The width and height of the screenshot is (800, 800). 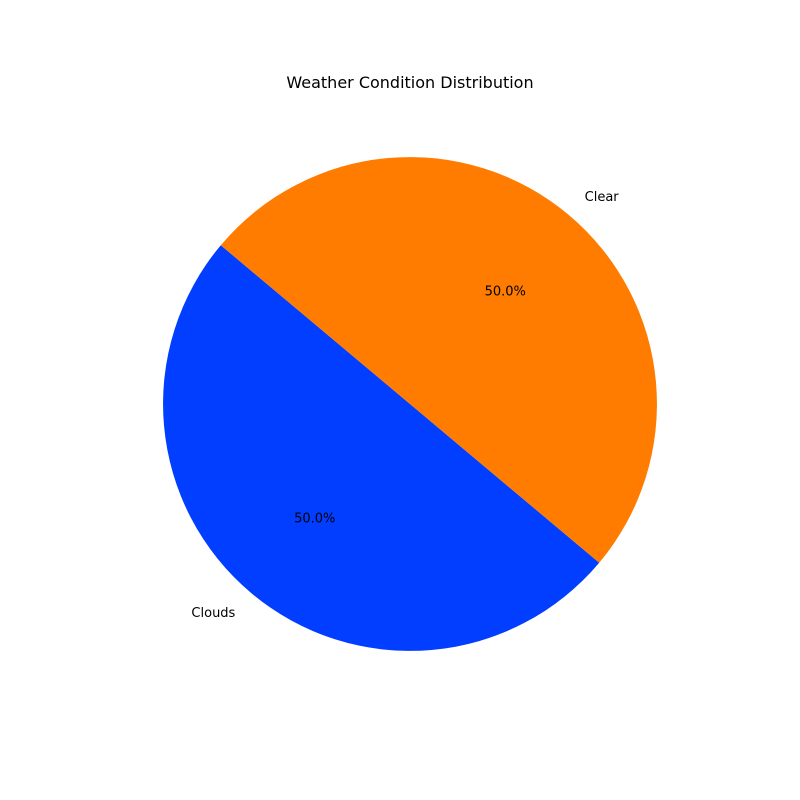 What do you see at coordinates (409, 82) in the screenshot?
I see `chart-title: Weather Condition Distribution` at bounding box center [409, 82].